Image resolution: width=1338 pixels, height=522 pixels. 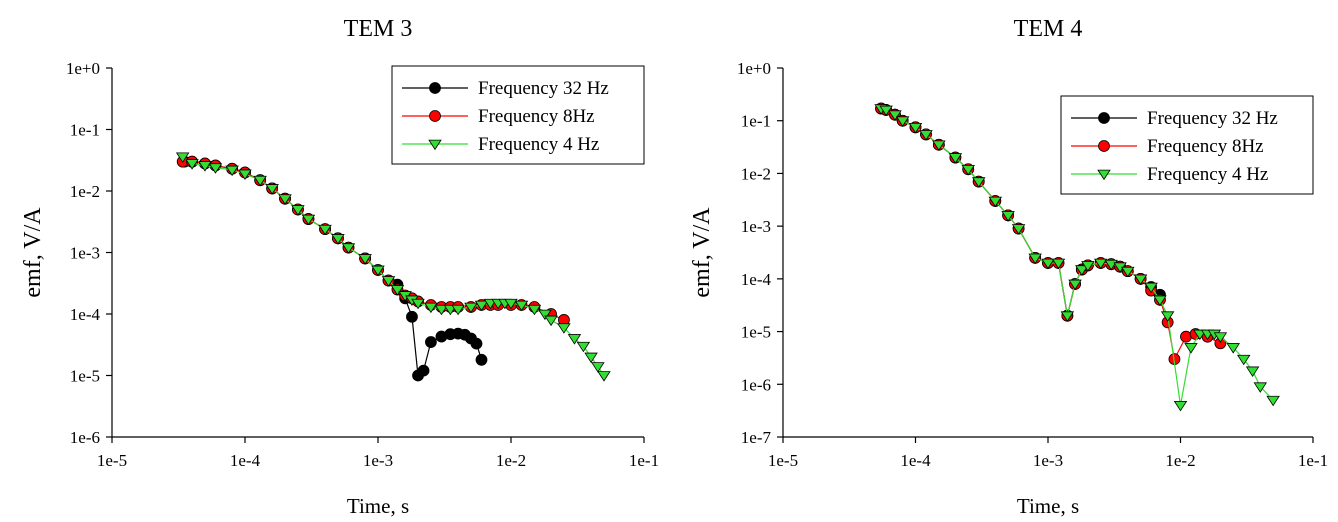 I want to click on x-tick-label: 1e-2, so click(x=511, y=460).